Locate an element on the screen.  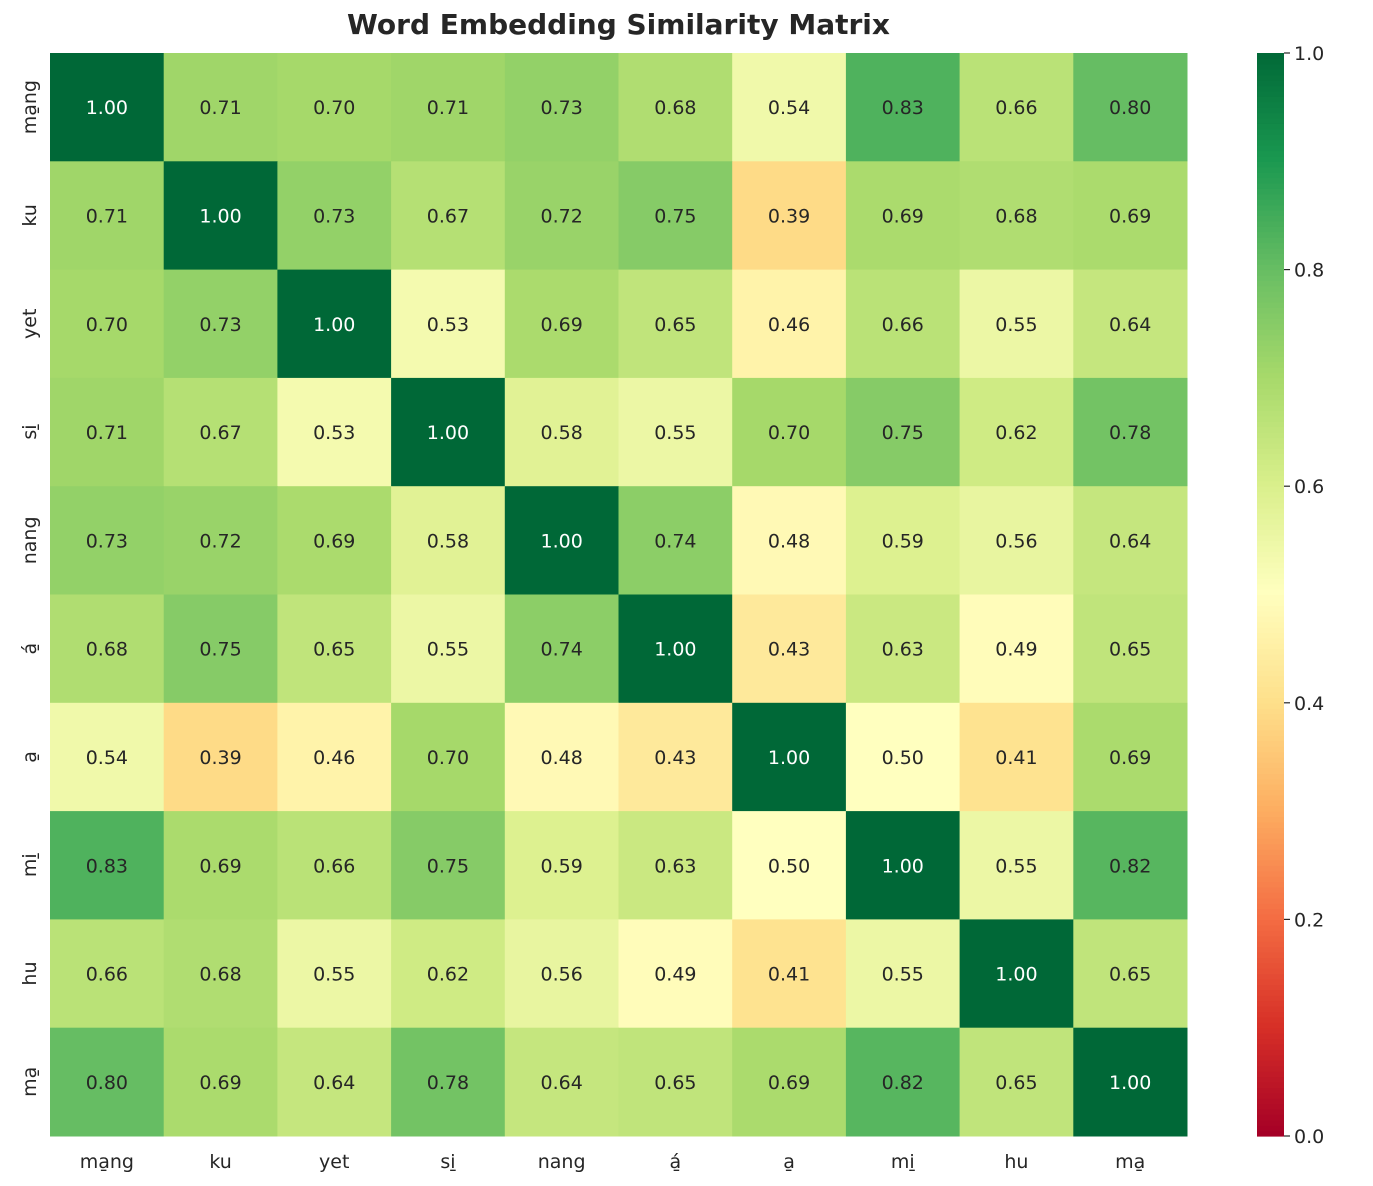
cell-value-label: 0.58 is located at coordinates (448, 541).